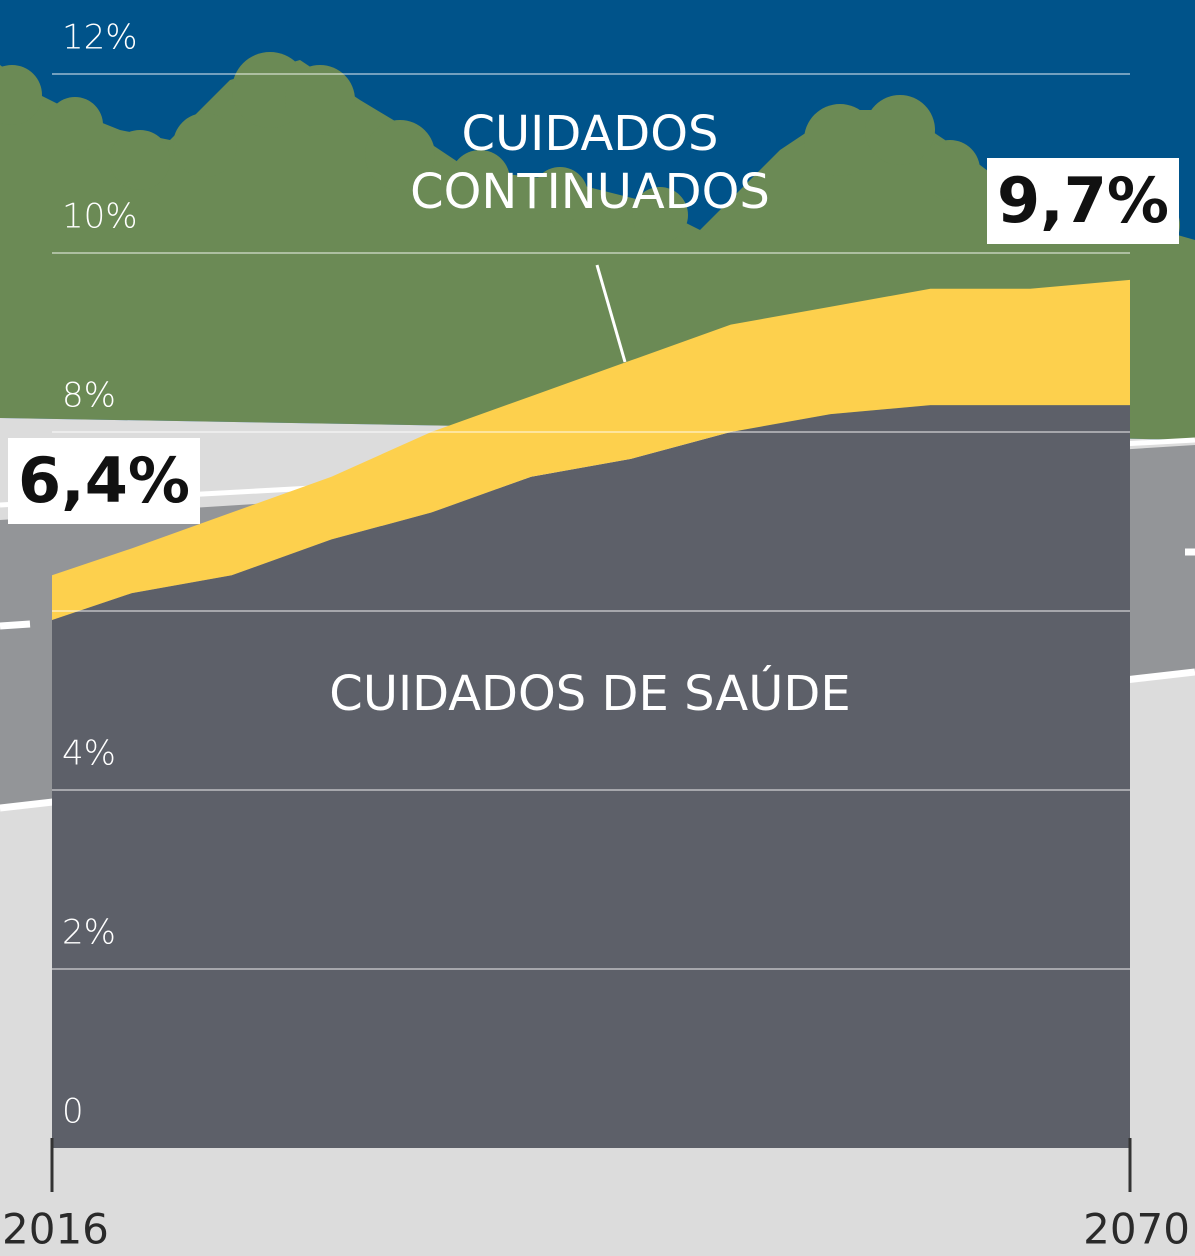 The height and width of the screenshot is (1256, 1195). What do you see at coordinates (89, 933) in the screenshot?
I see `y-tick-label: 2%` at bounding box center [89, 933].